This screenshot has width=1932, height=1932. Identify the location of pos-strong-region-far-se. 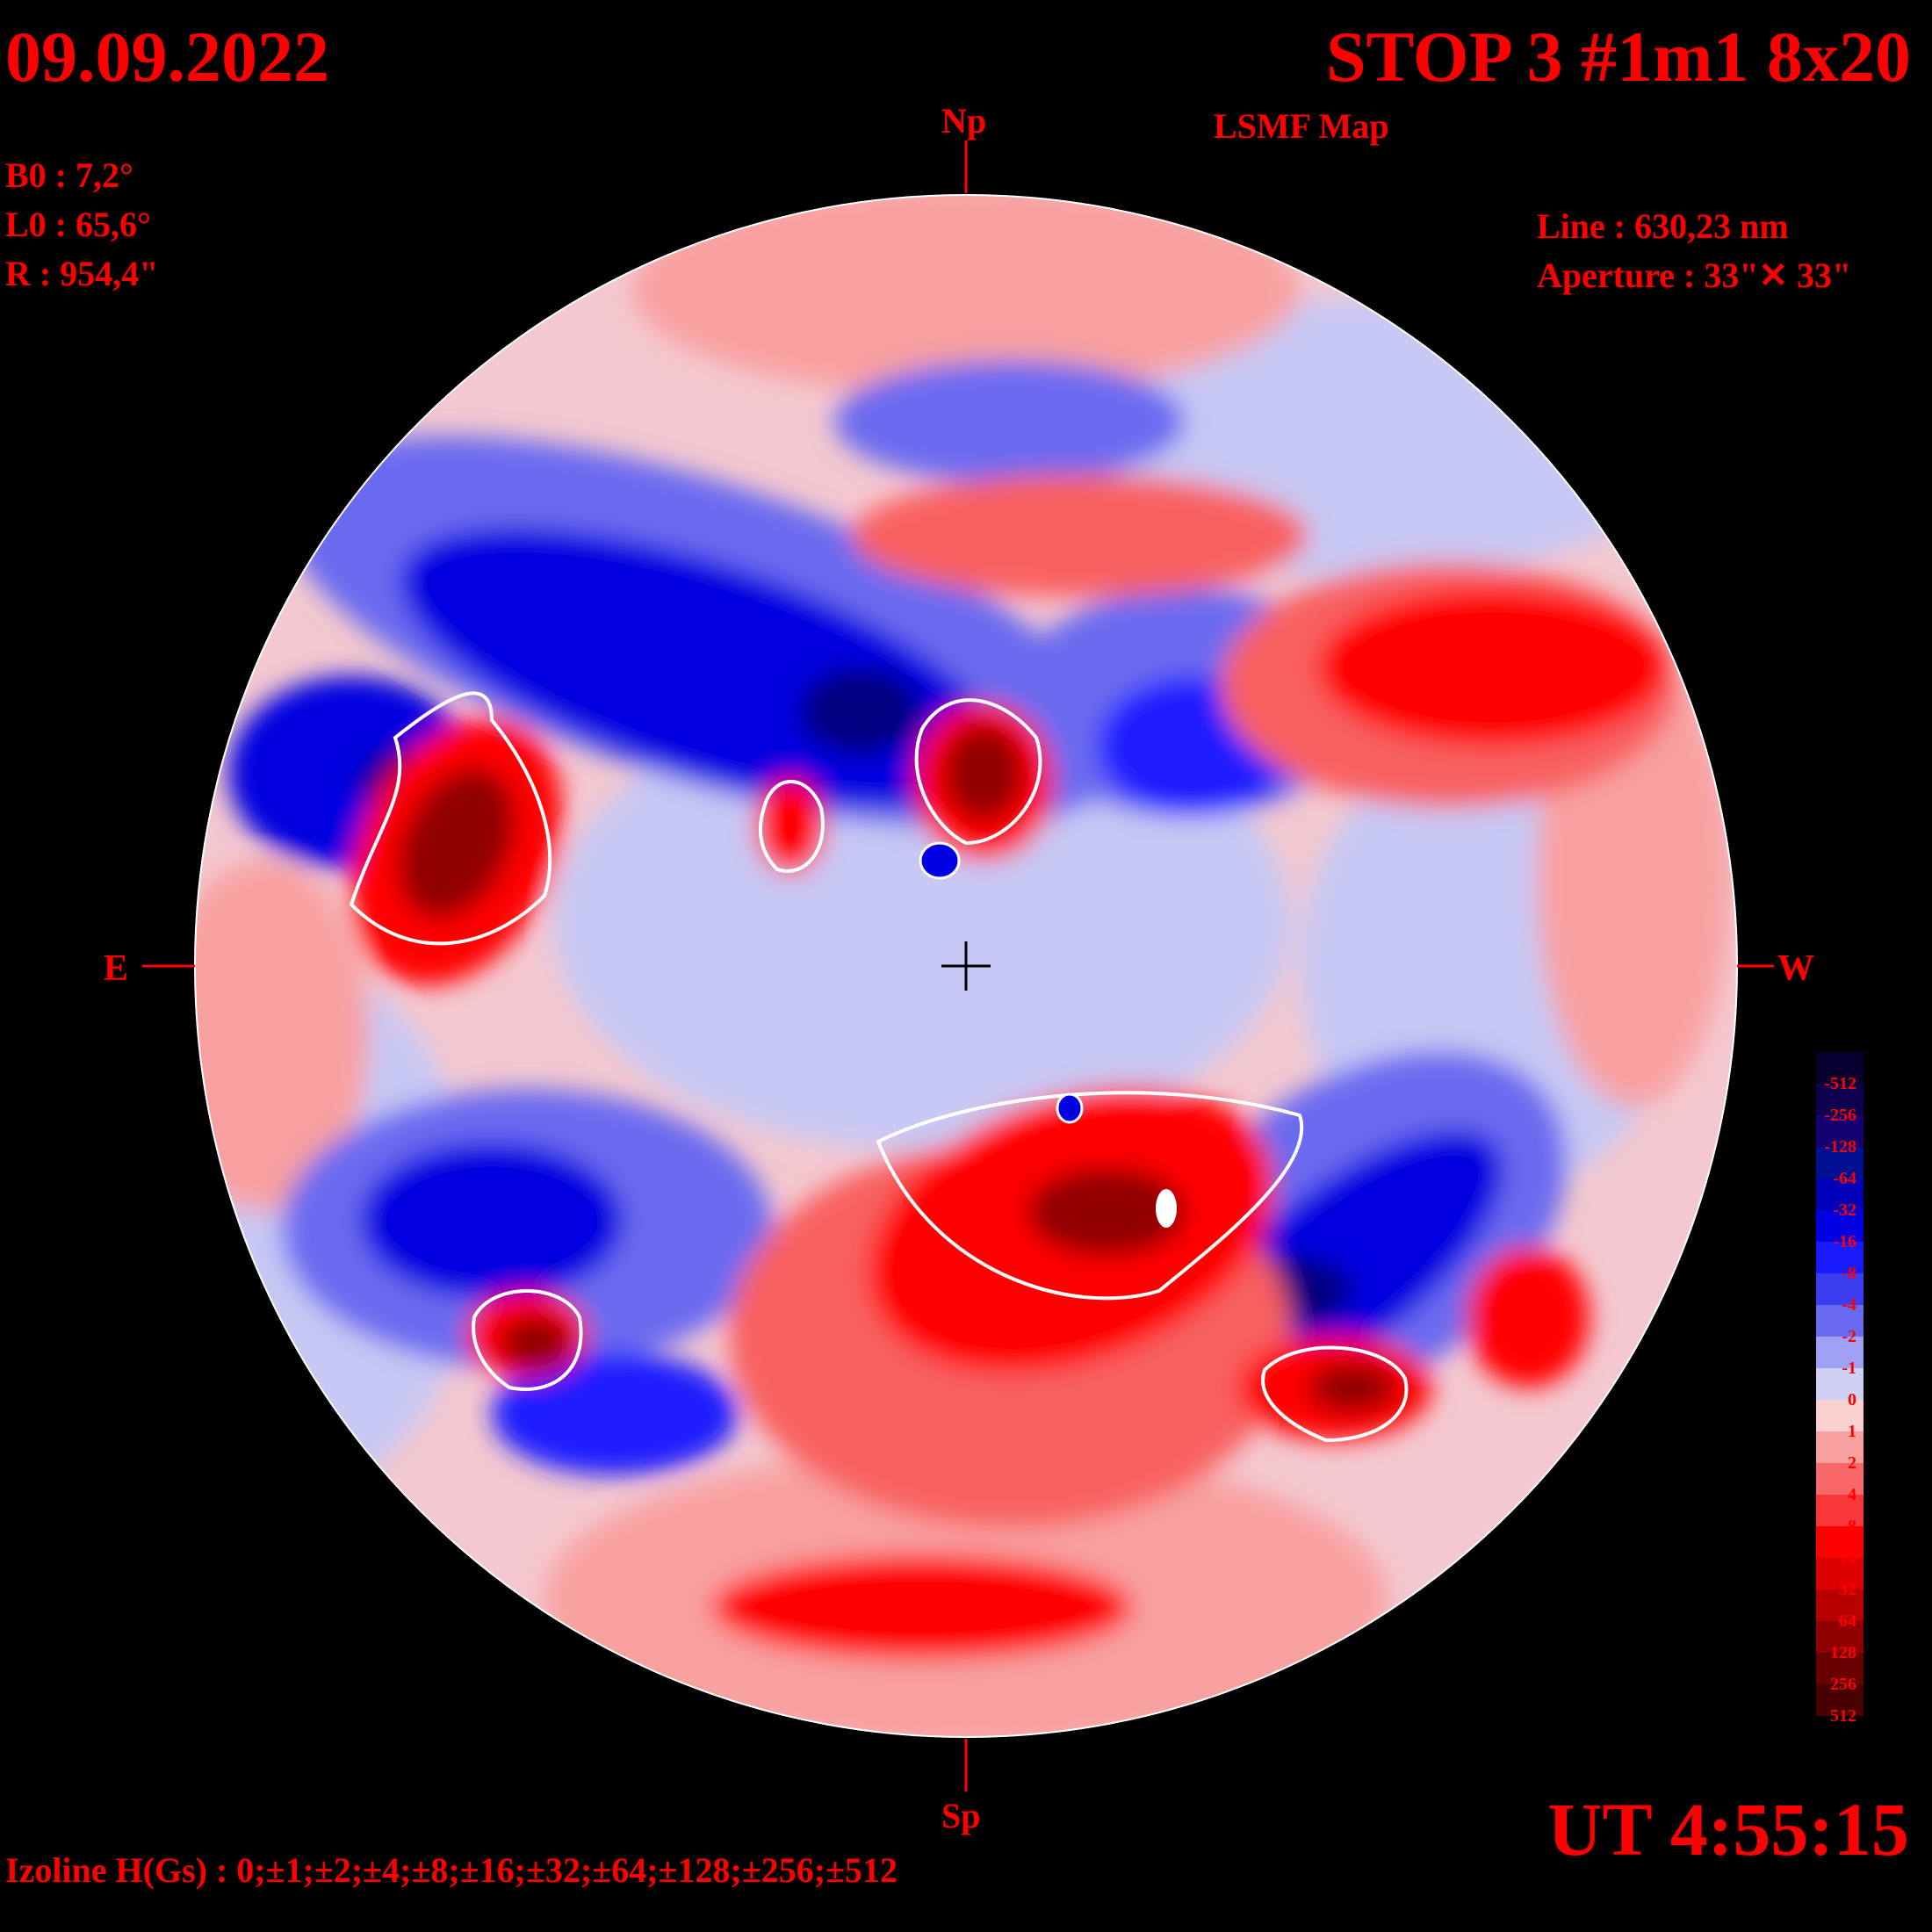
(1529, 1318).